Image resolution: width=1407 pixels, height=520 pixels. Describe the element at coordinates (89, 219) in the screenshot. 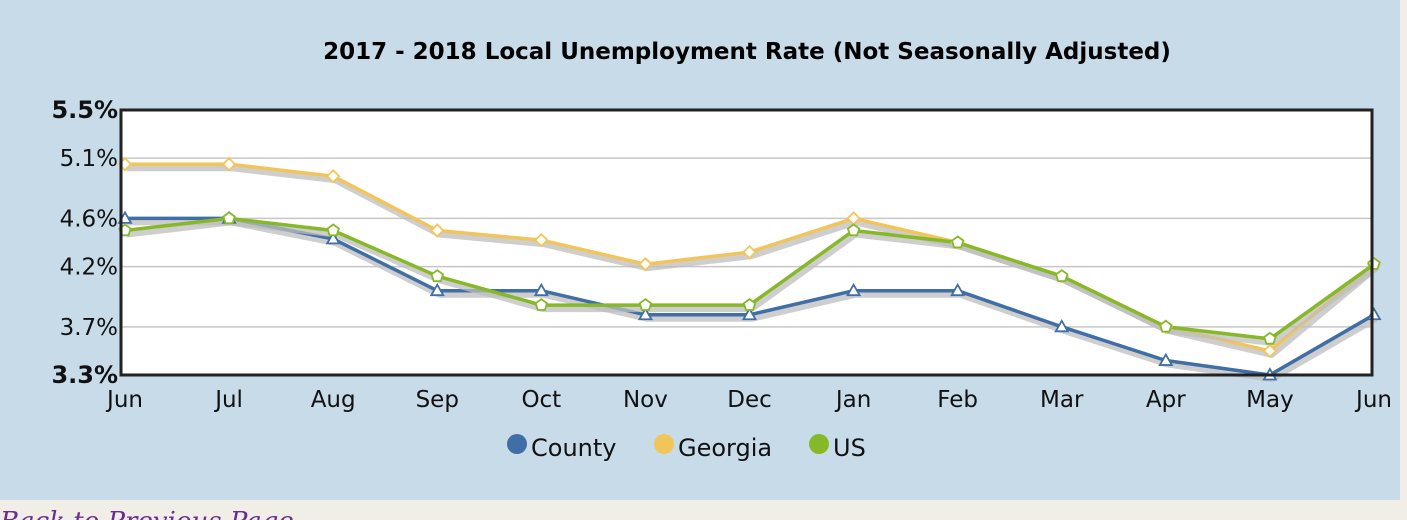

I see `y-tick-label: 4.6%` at that location.